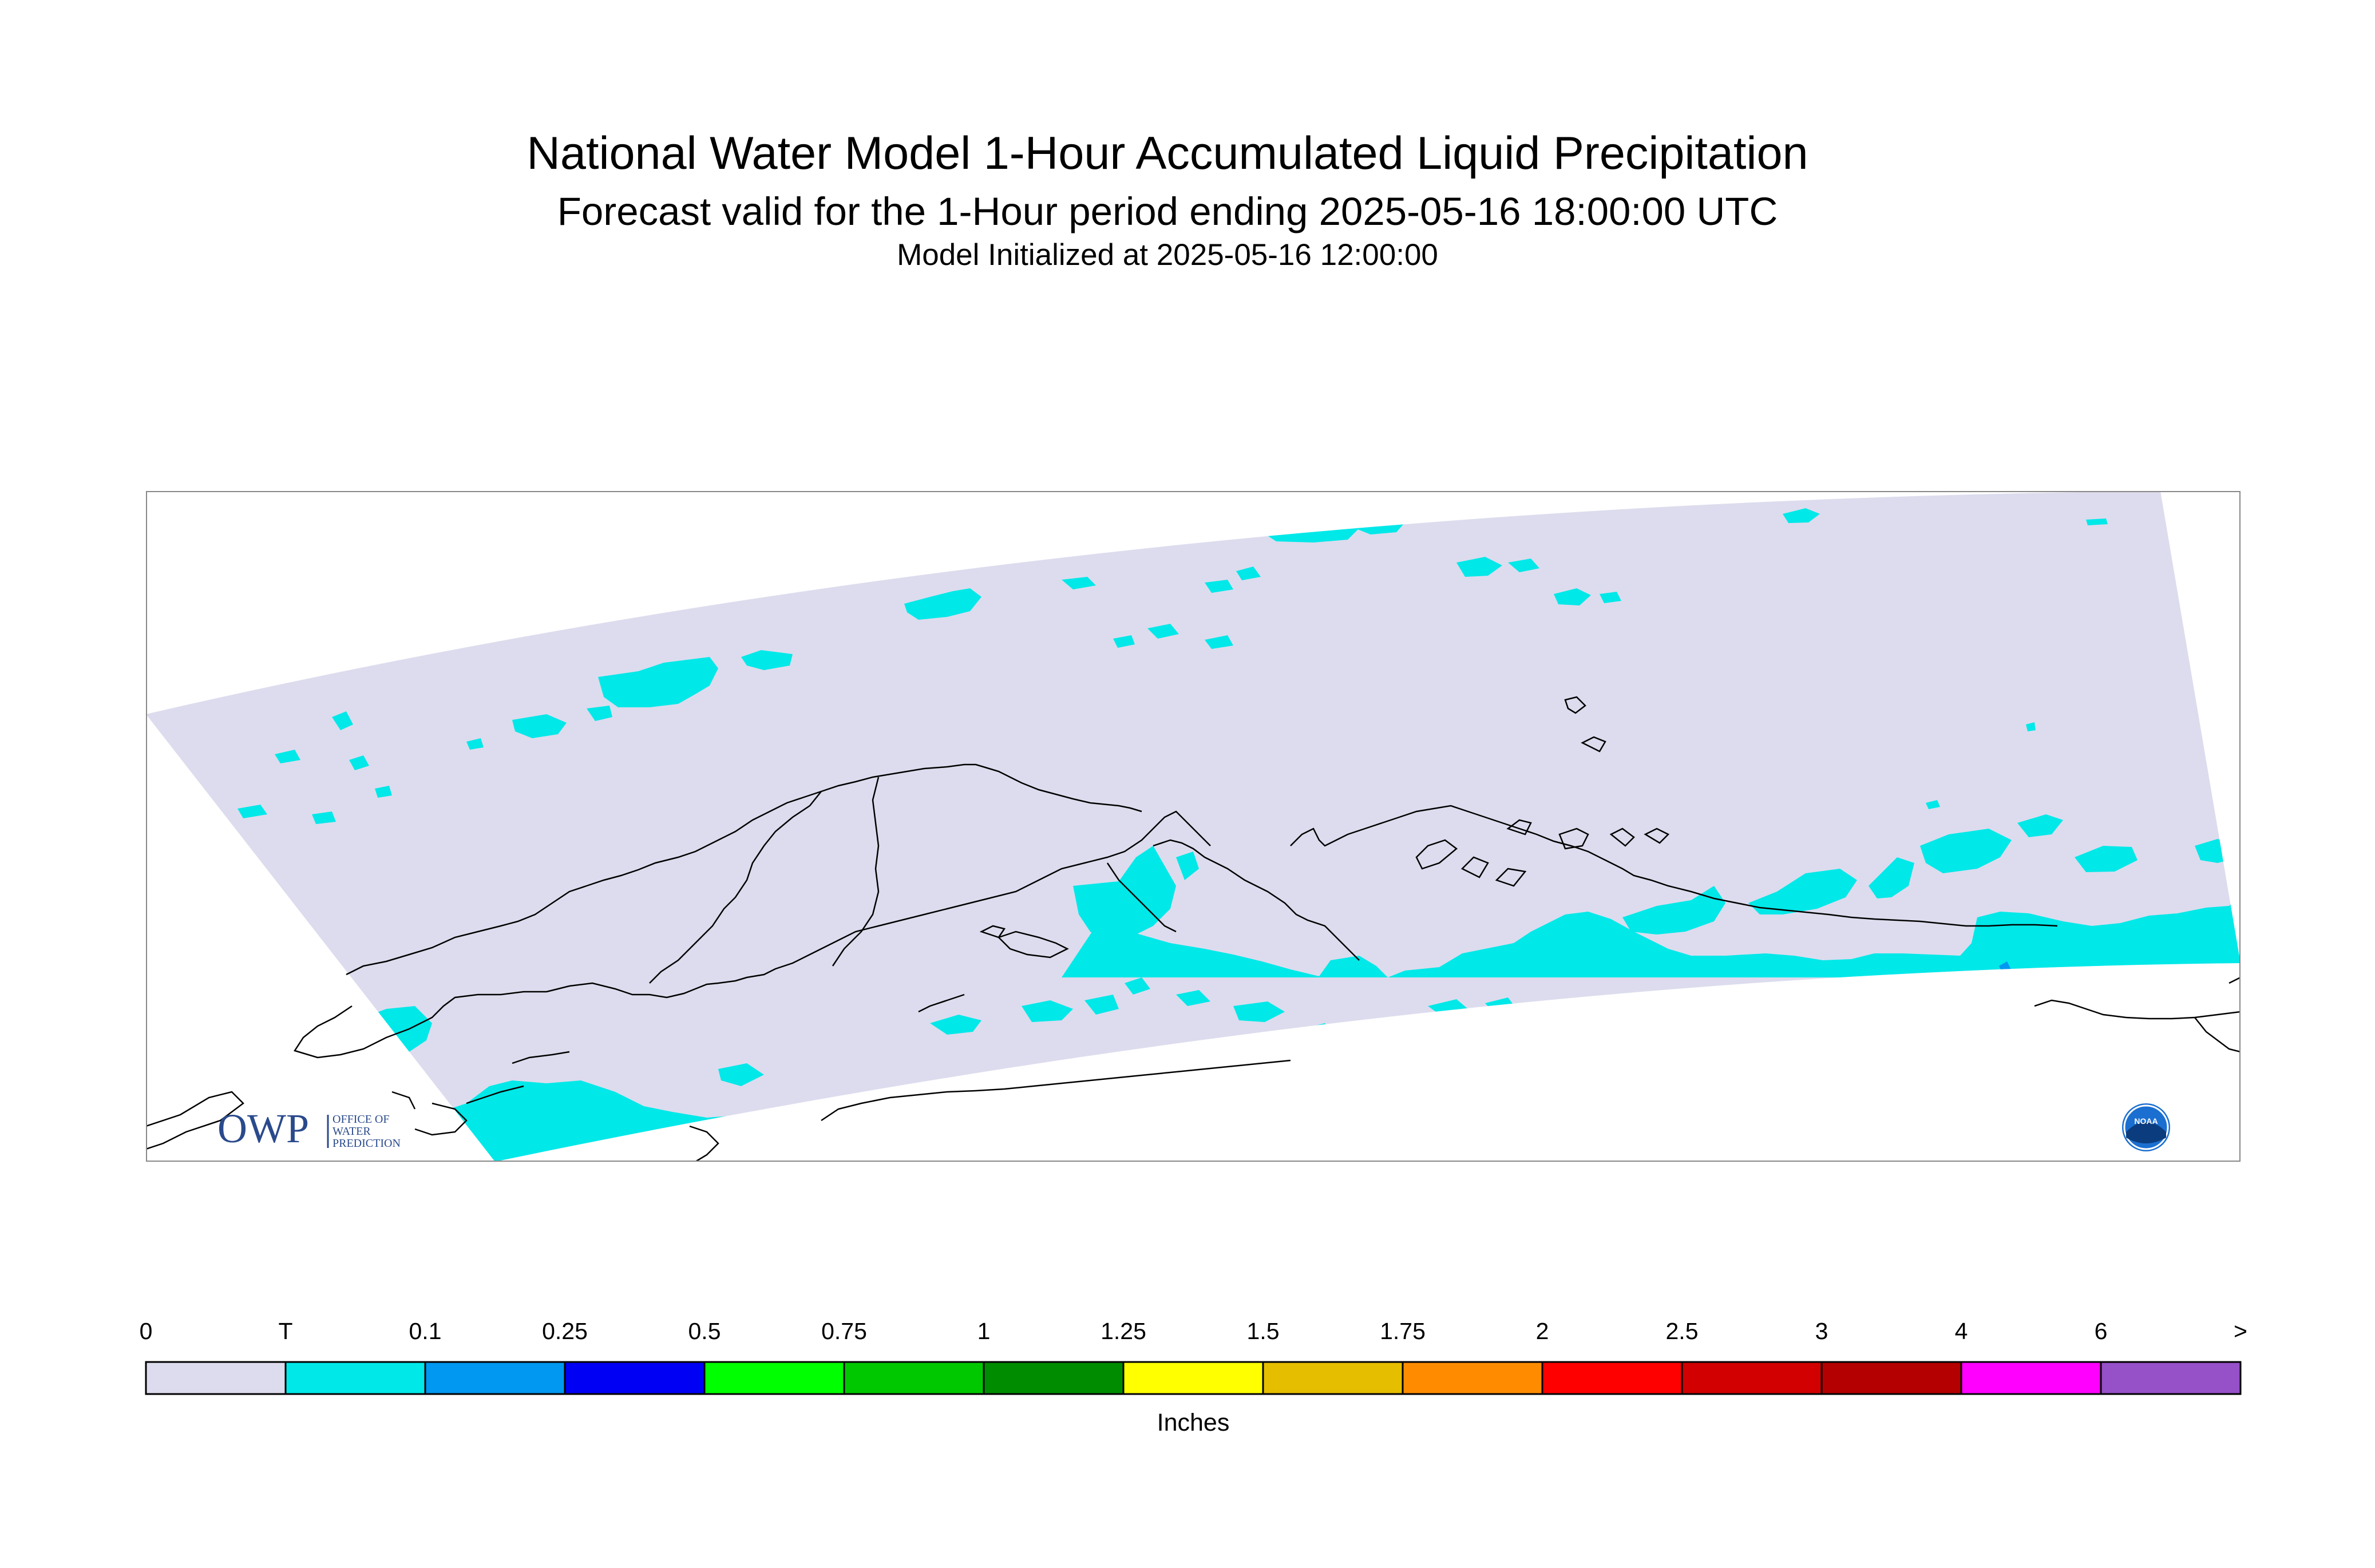  I want to click on legend-tick-label: 0.1, so click(426, 1331).